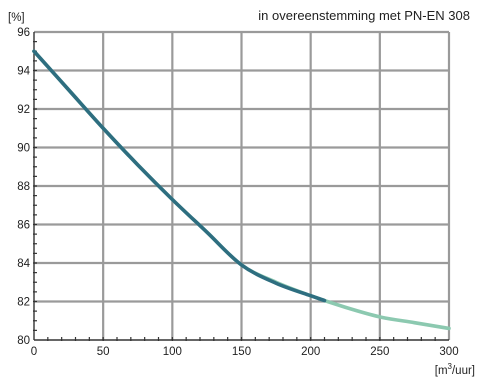 Image resolution: width=481 pixels, height=378 pixels. What do you see at coordinates (310, 352) in the screenshot?
I see `x-tick-label: 200` at bounding box center [310, 352].